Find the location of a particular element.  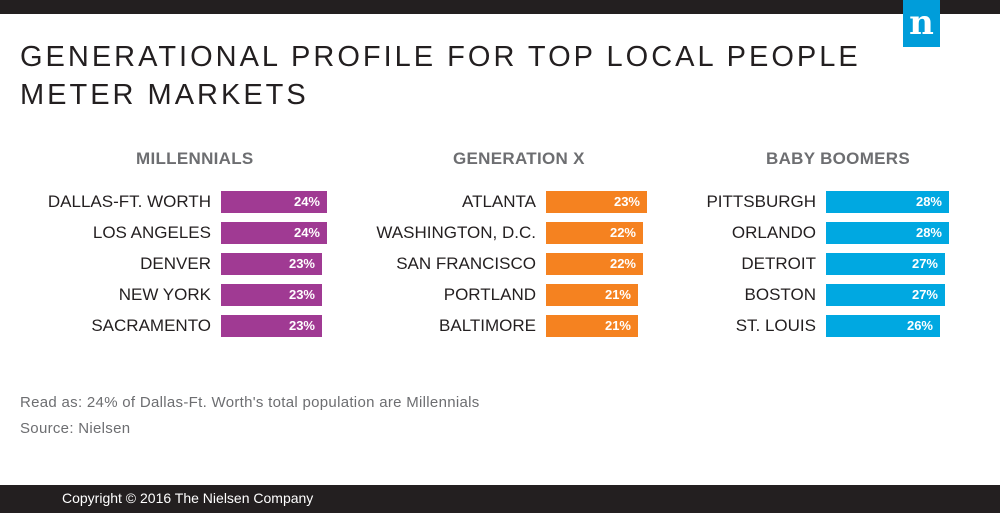

market-label: BOSTON is located at coordinates (780, 294).